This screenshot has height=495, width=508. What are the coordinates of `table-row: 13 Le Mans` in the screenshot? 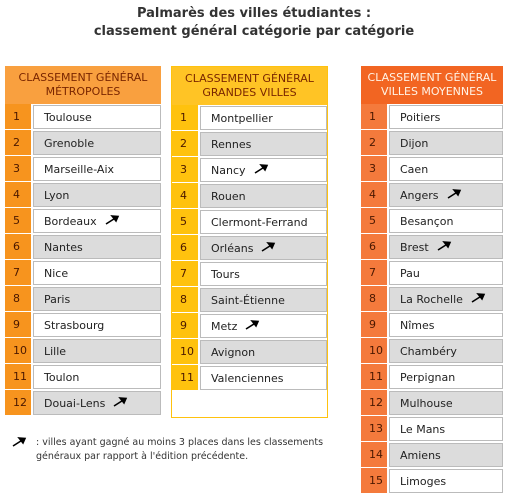 It's located at (432, 429).